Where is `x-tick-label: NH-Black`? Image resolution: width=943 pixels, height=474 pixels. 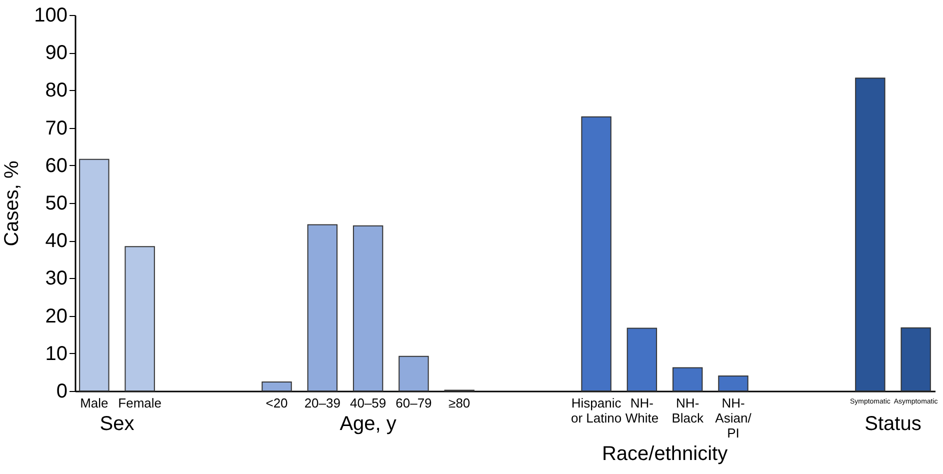 x-tick-label: NH-Black is located at coordinates (688, 411).